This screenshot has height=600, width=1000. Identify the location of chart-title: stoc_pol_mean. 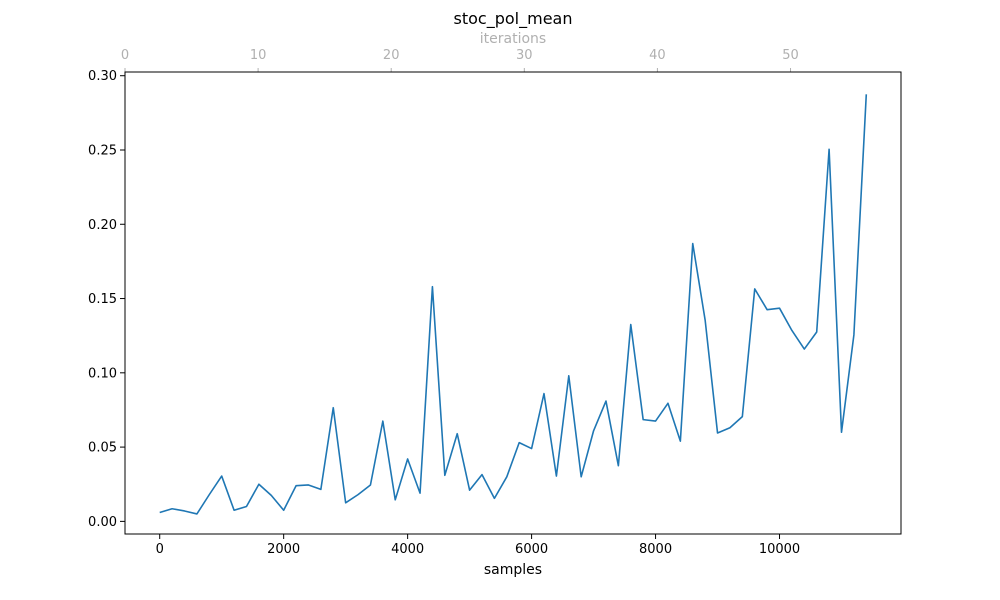
(513, 19).